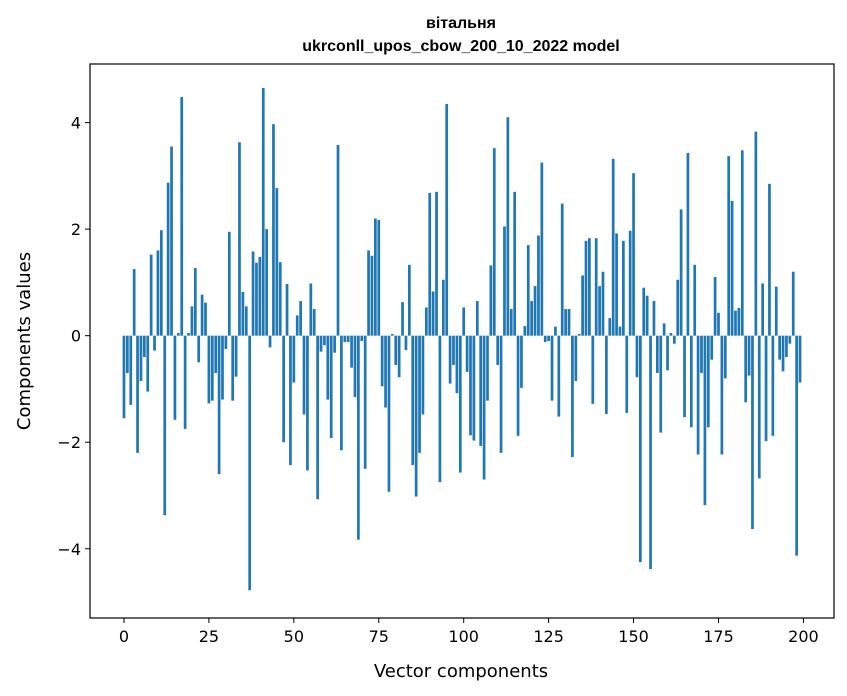 This screenshot has width=847, height=696. Describe the element at coordinates (463, 636) in the screenshot. I see `x-tick-label: 100` at that location.